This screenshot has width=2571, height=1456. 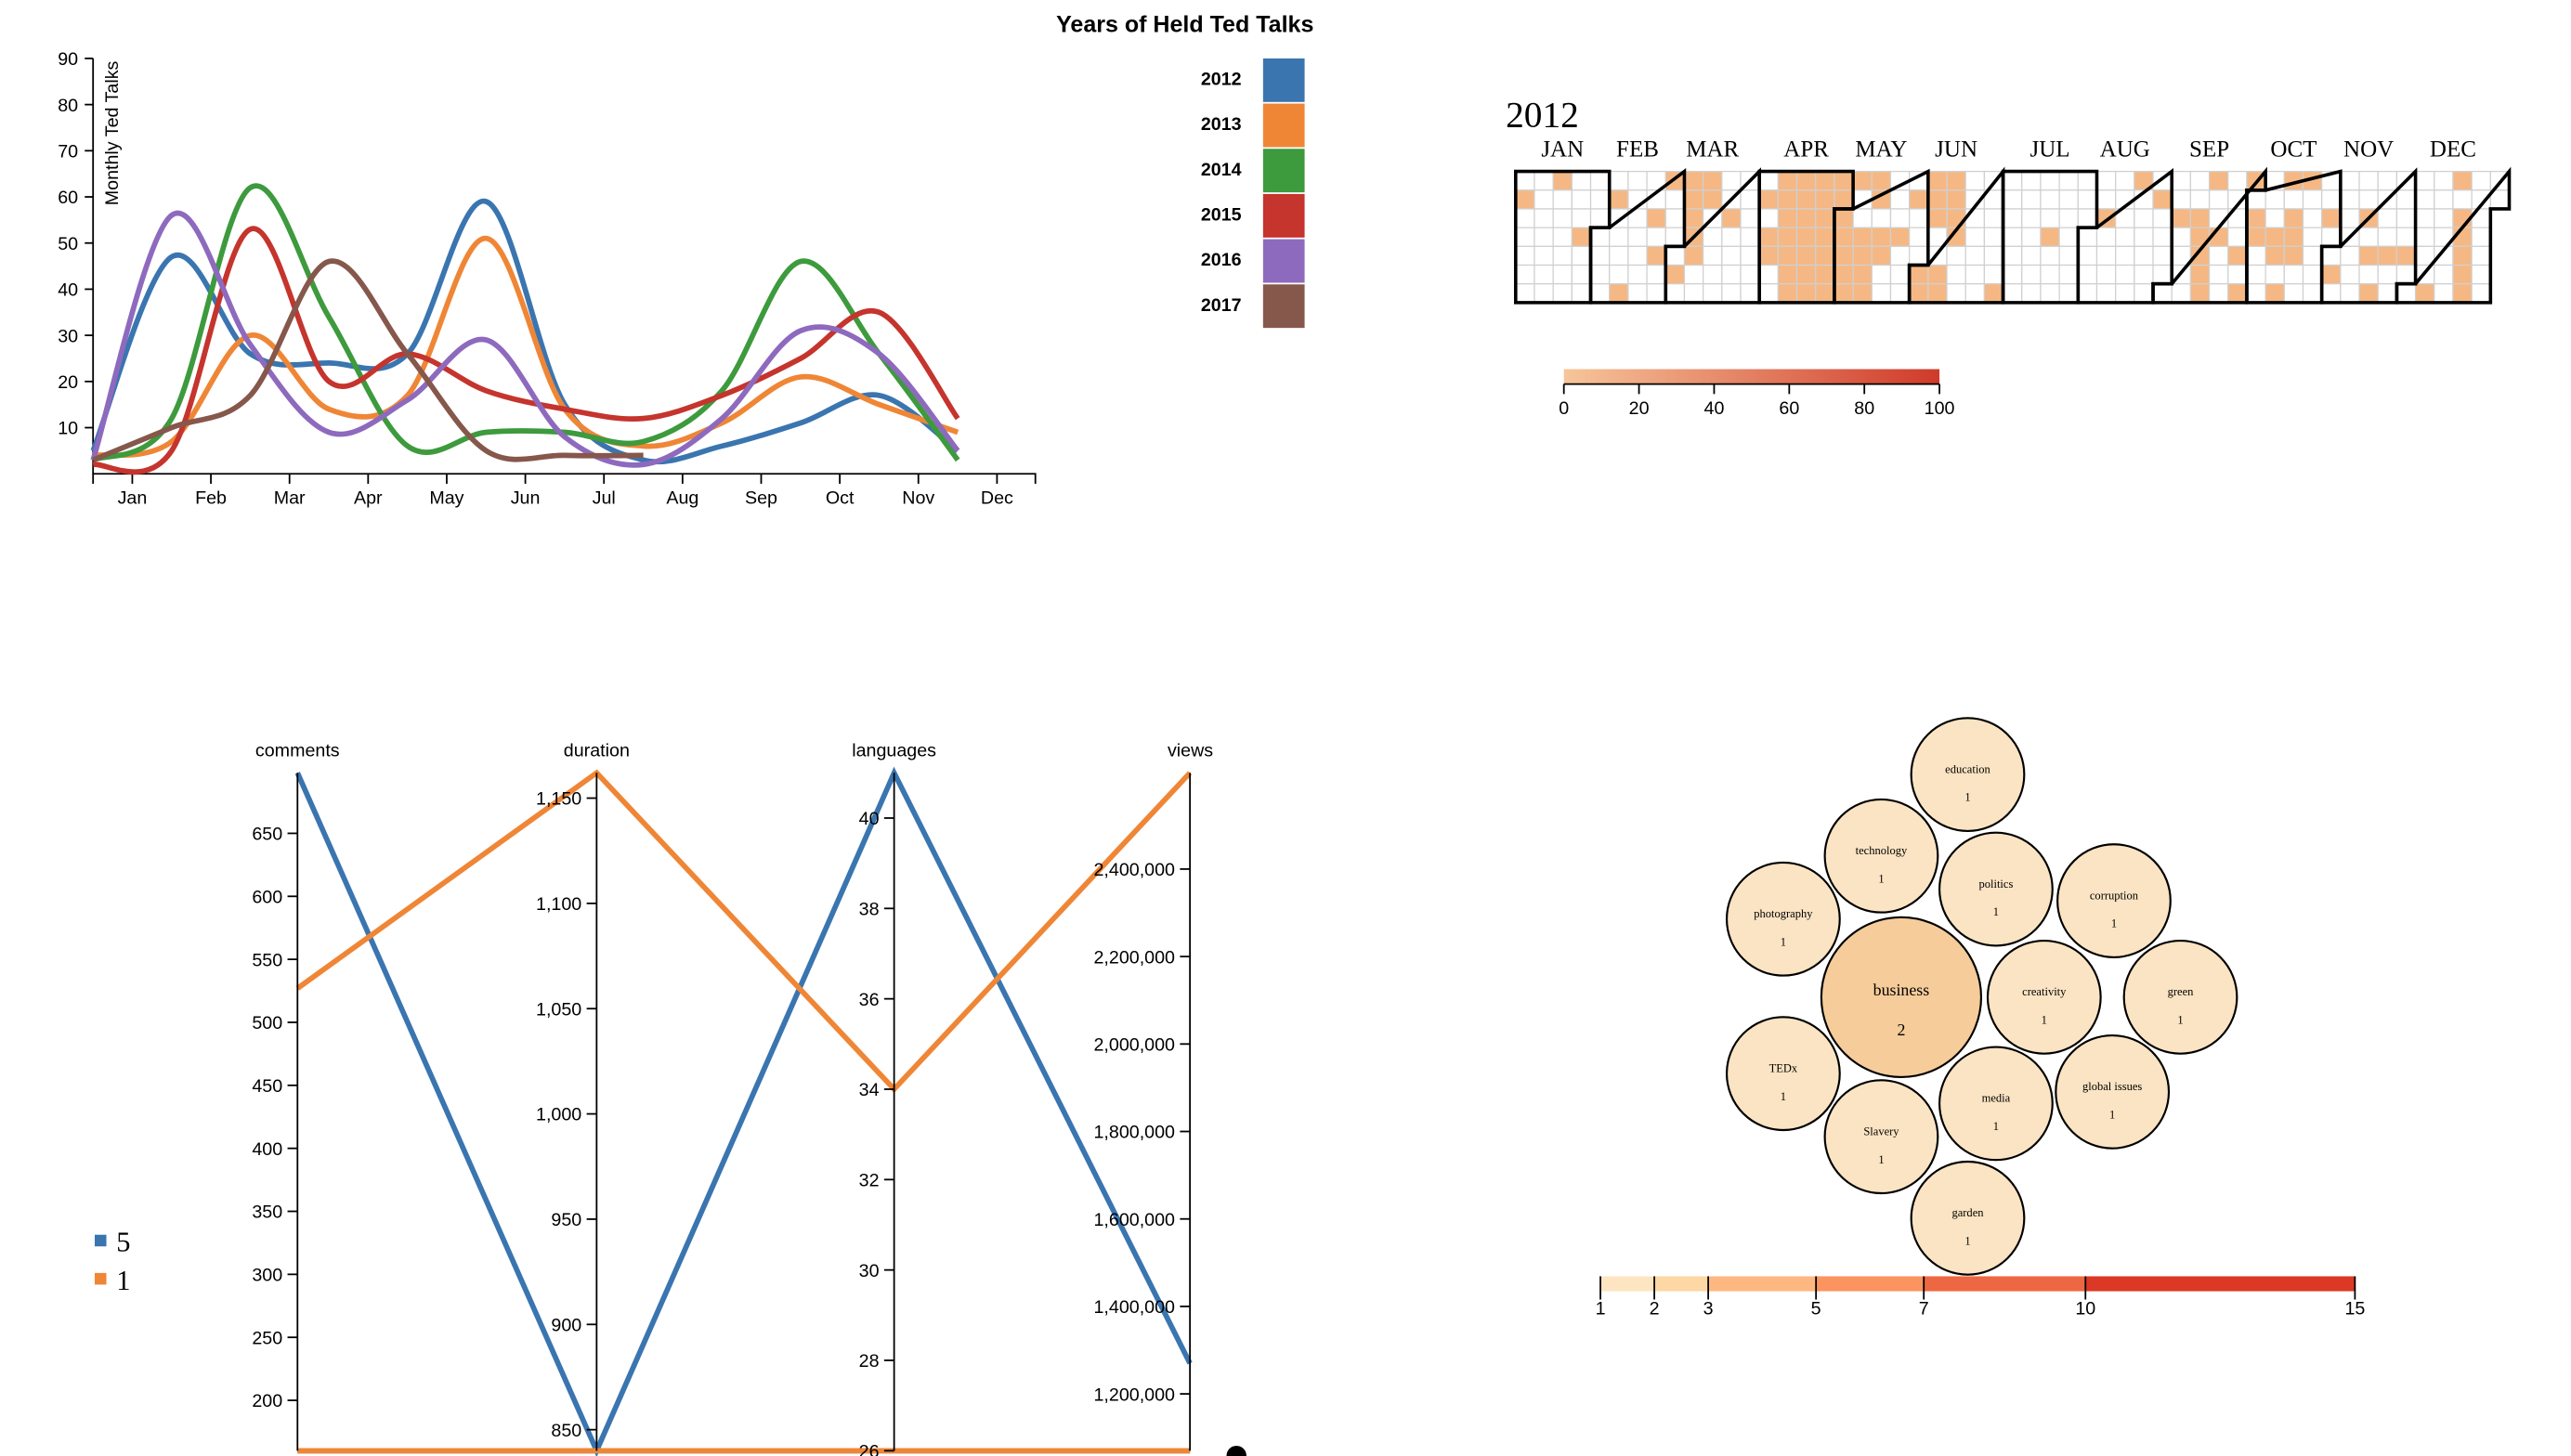 I want to click on bubble-business, so click(x=1902, y=997).